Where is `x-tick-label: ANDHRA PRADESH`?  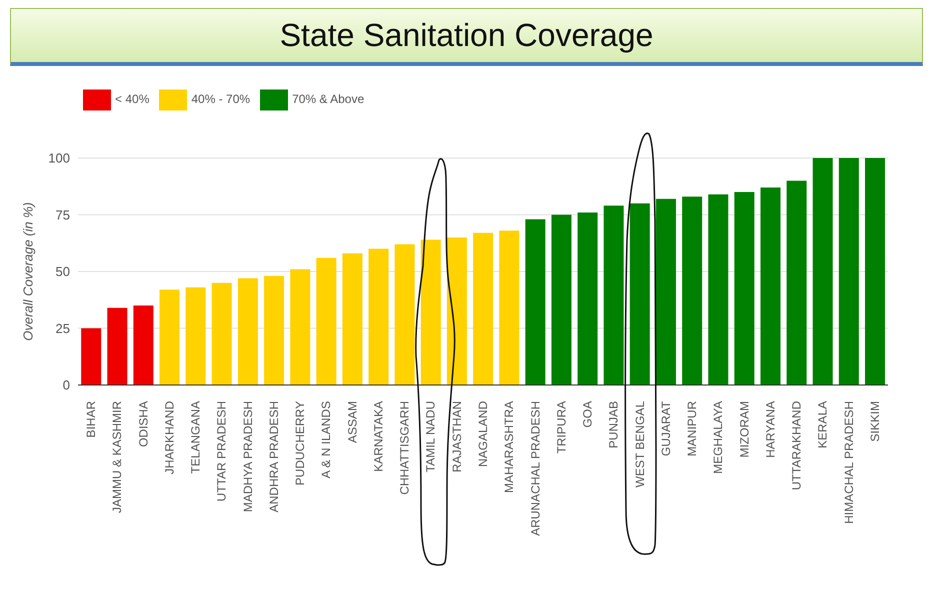 x-tick-label: ANDHRA PRADESH is located at coordinates (273, 456).